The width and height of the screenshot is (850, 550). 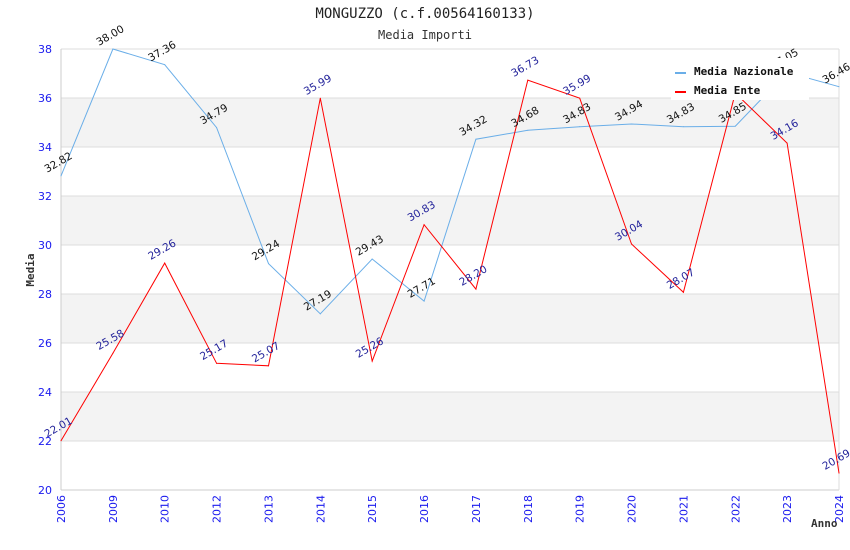 What do you see at coordinates (528, 509) in the screenshot?
I see `x-tick-label: 2018` at bounding box center [528, 509].